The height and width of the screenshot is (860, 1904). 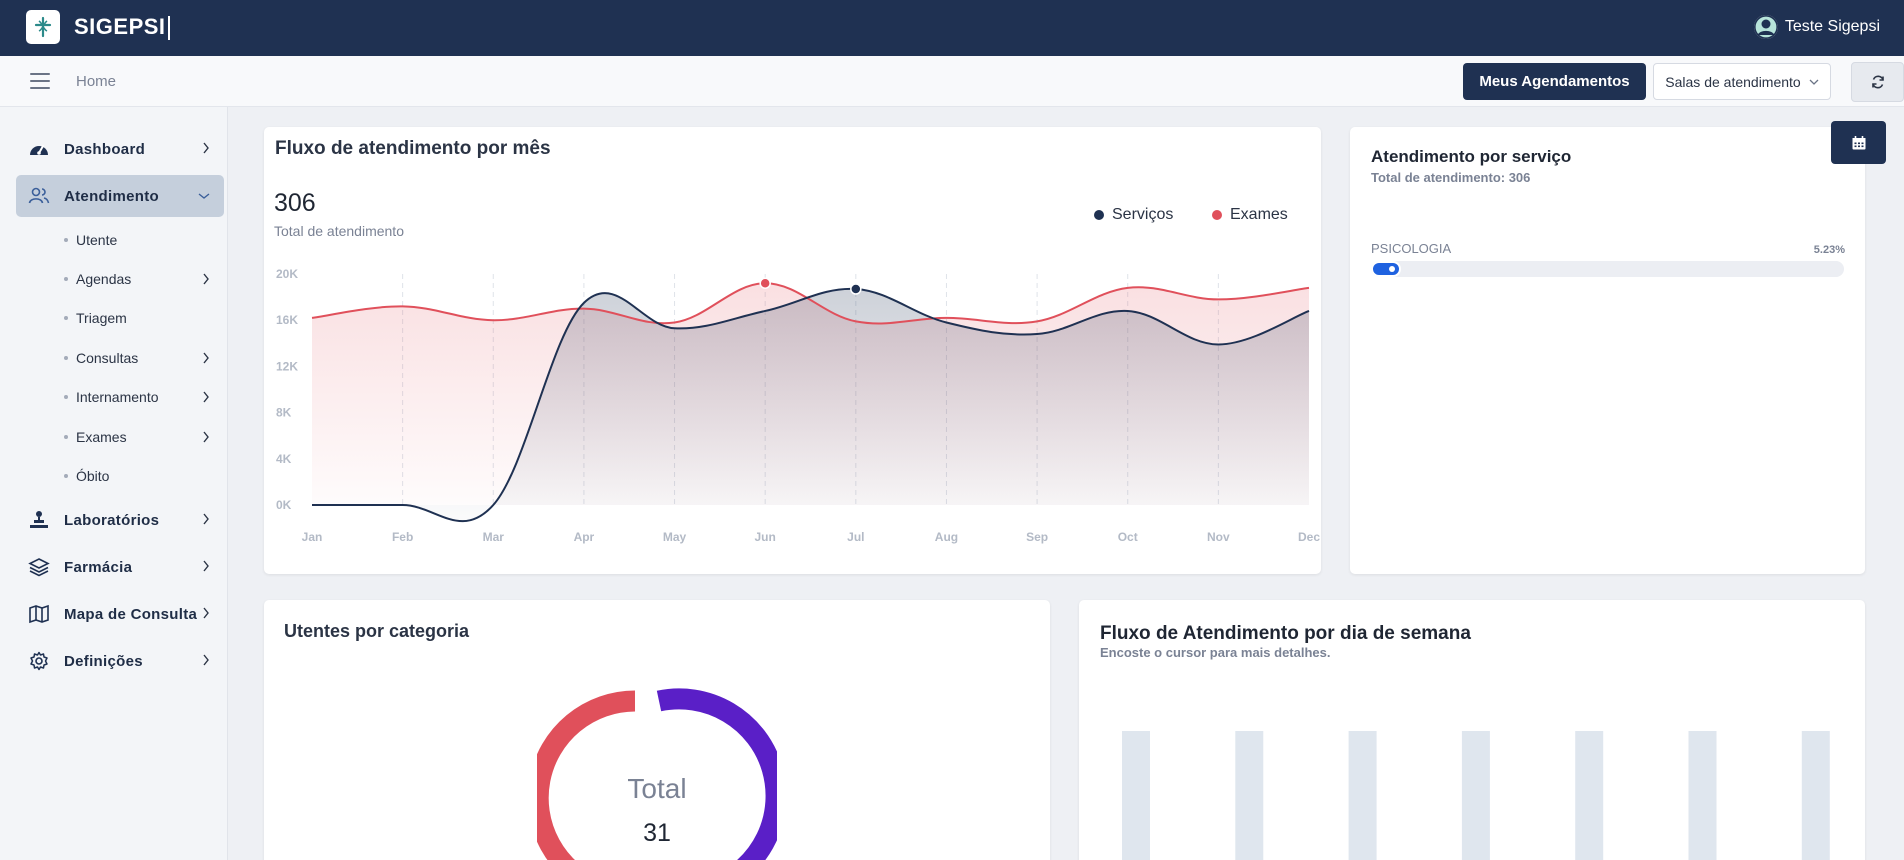 I want to click on brand-name: SIGEPSI, so click(x=122, y=27).